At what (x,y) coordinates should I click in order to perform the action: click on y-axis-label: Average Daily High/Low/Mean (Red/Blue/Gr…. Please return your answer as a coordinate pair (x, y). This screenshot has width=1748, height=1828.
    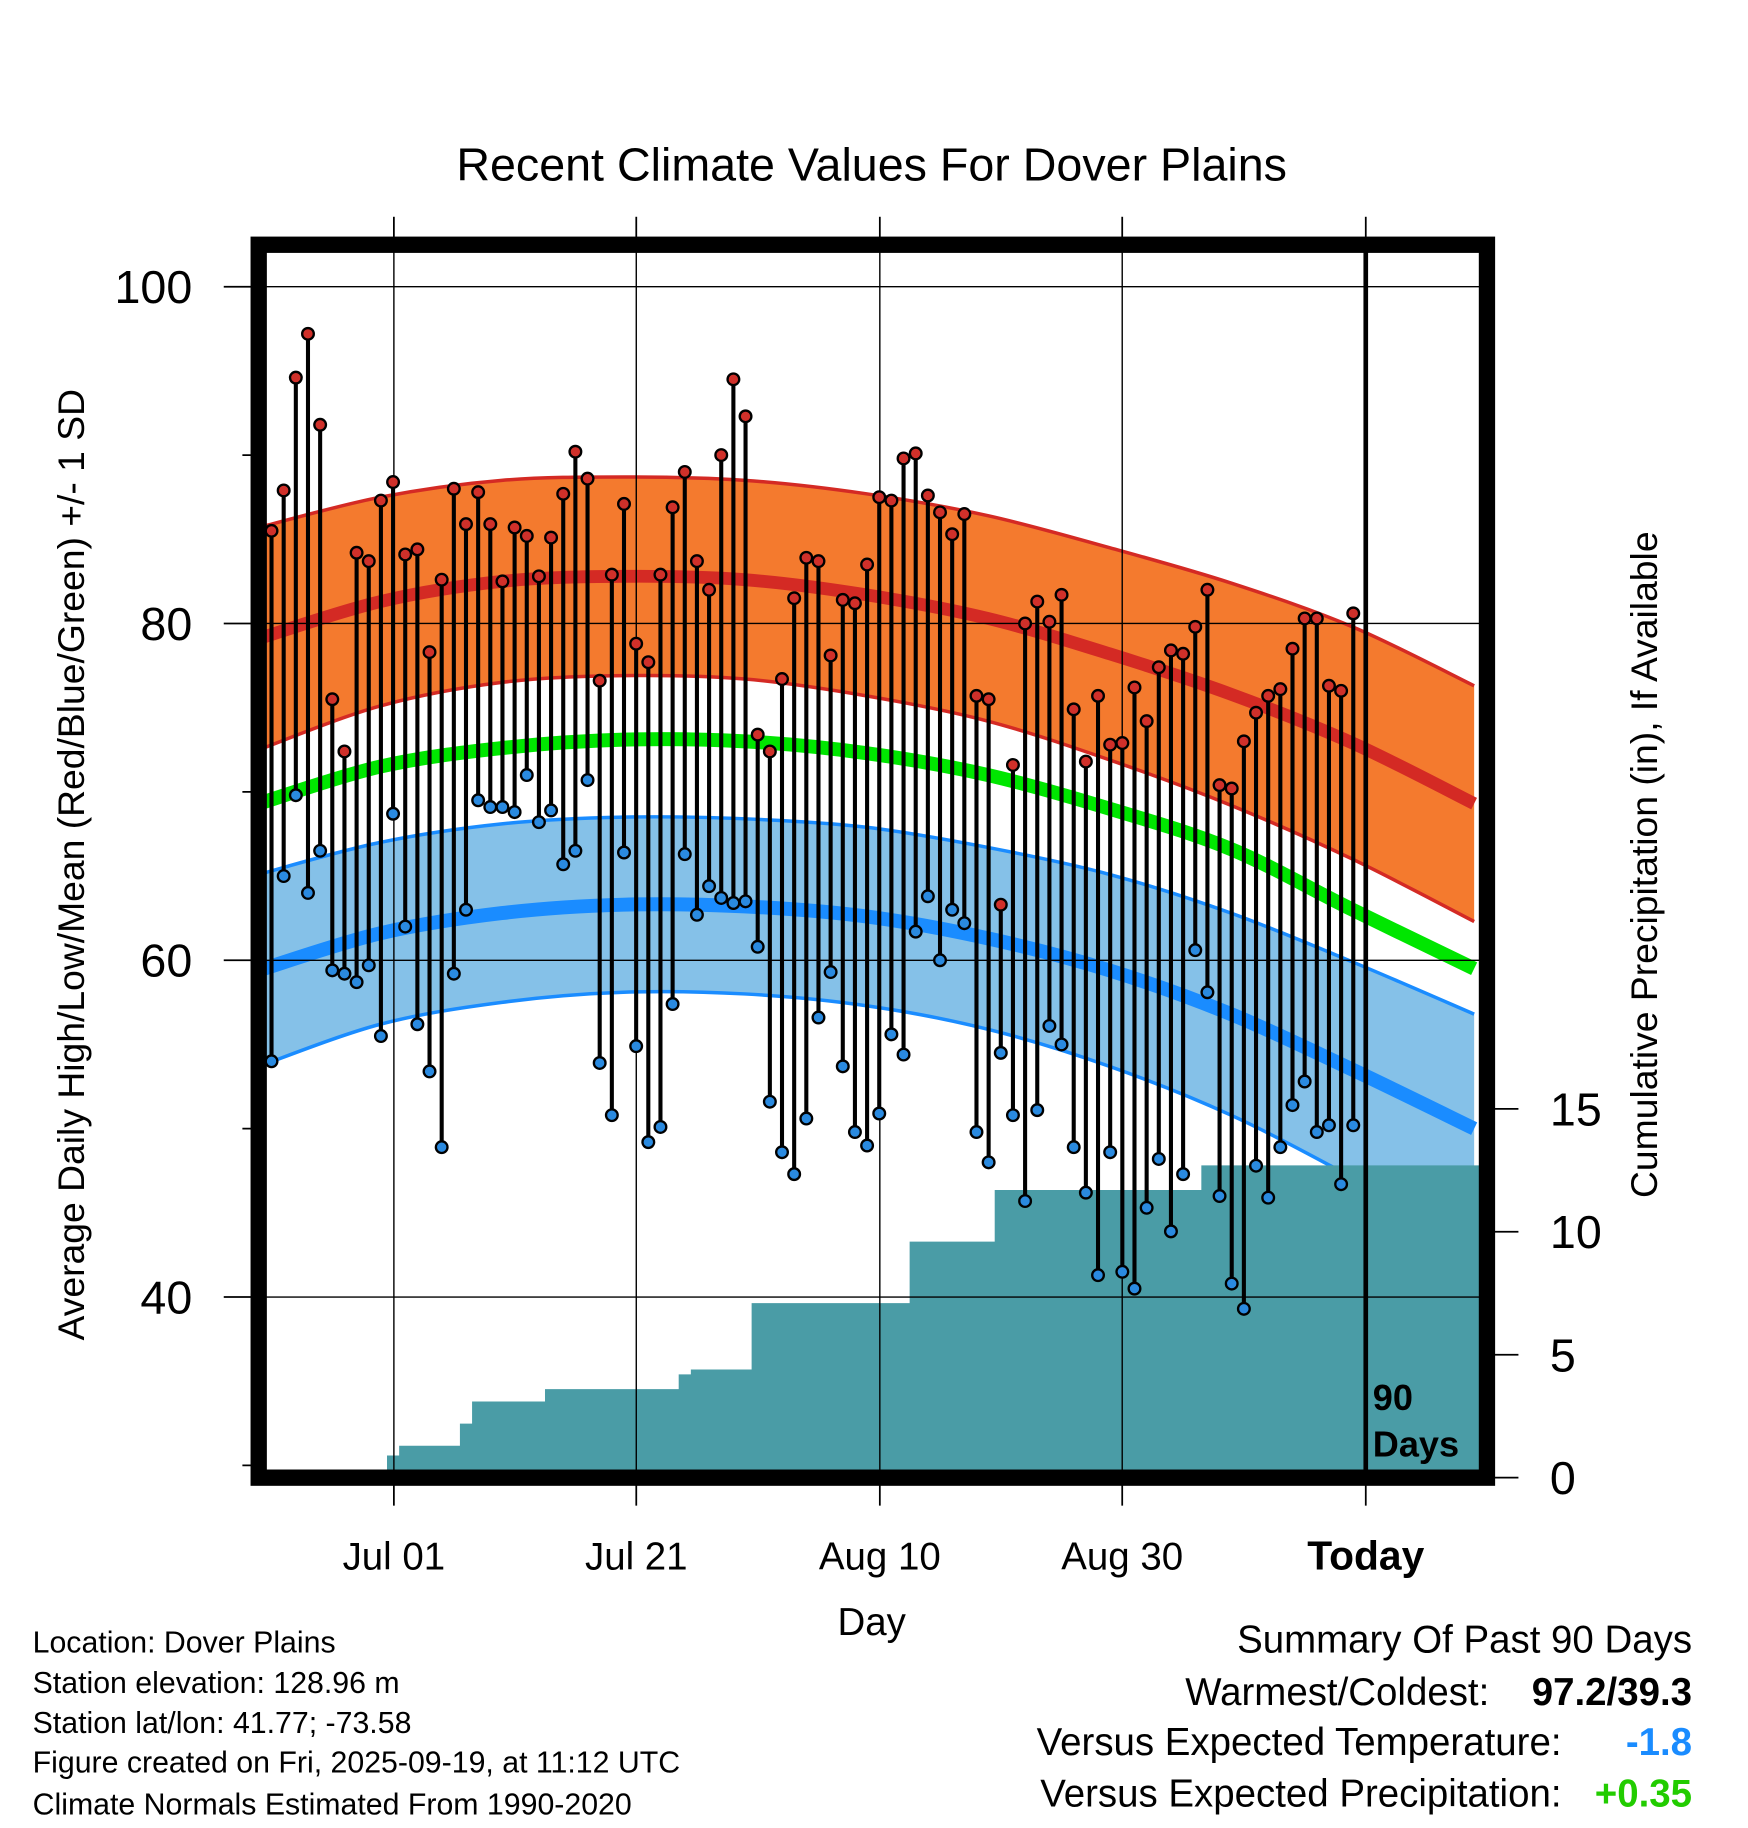
    Looking at the image, I should click on (71, 864).